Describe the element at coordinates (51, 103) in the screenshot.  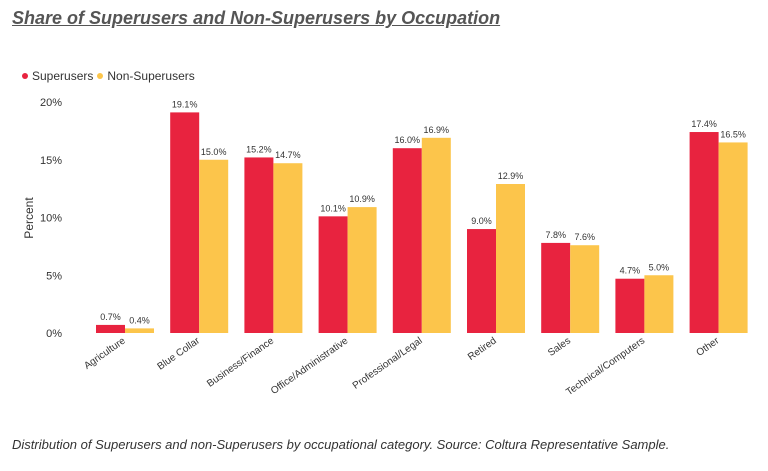
I see `y-tick-label: 20%` at that location.